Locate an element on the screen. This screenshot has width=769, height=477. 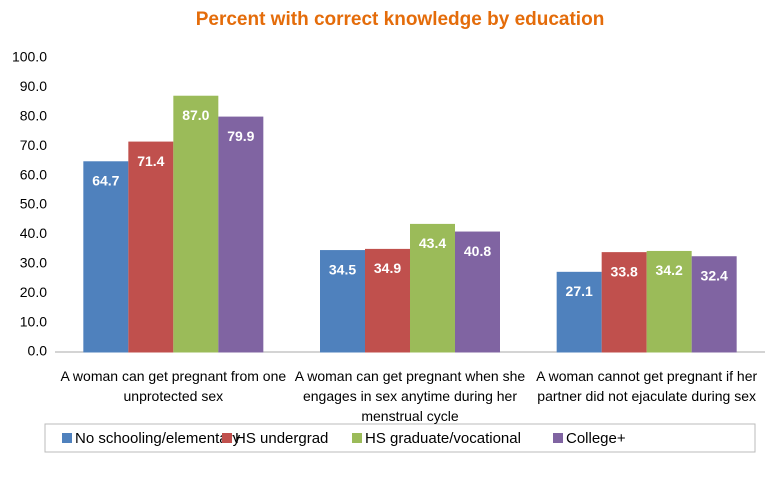
y-tick-label: 80.0 is located at coordinates (33, 116).